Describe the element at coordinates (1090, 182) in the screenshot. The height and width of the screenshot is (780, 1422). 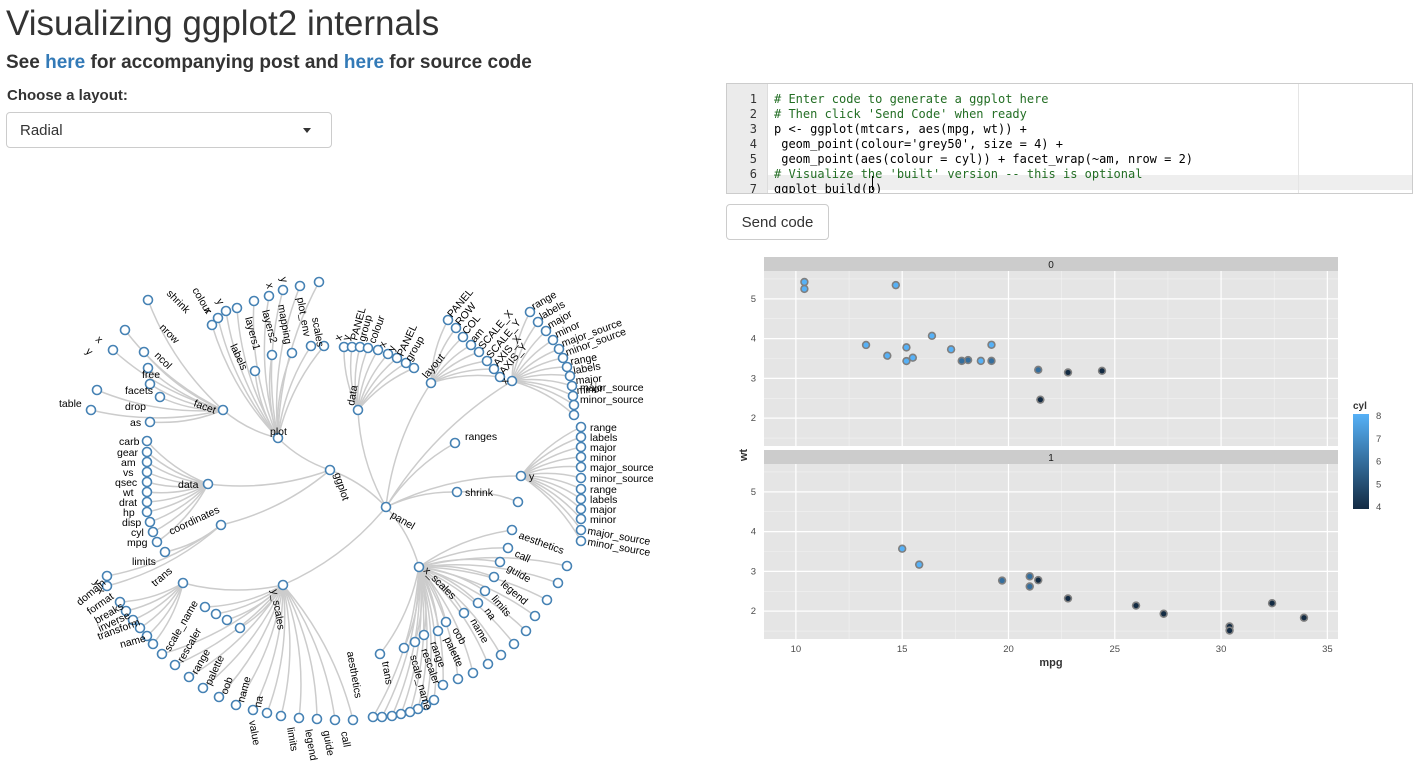
I see `active-line-highlight` at that location.